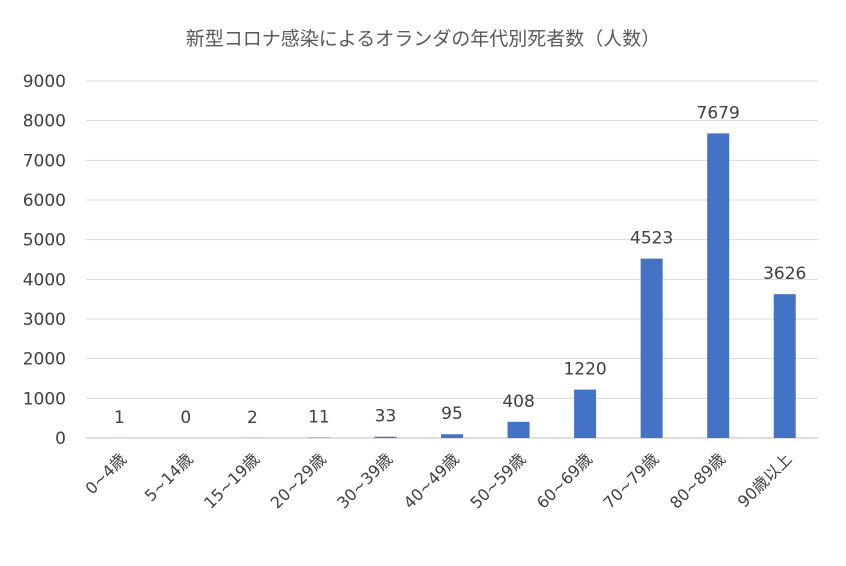 Image resolution: width=846 pixels, height=566 pixels. Describe the element at coordinates (119, 418) in the screenshot. I see `data-label-0: 1` at that location.